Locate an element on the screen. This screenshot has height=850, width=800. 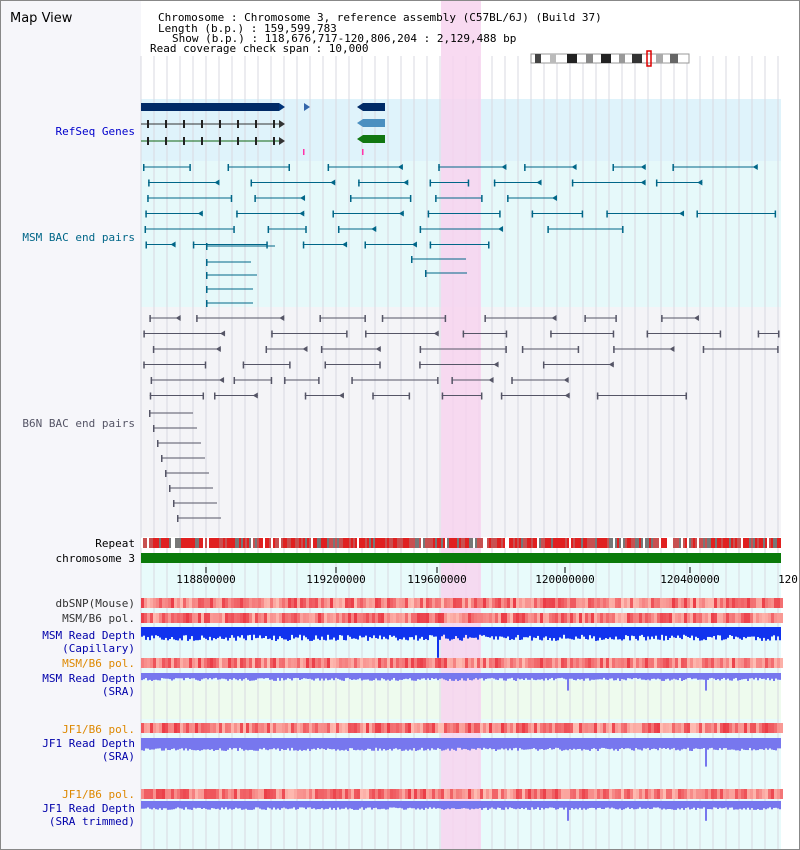
track-label-jf1-pol-2: JF1/B6 pol. is located at coordinates (98, 794).